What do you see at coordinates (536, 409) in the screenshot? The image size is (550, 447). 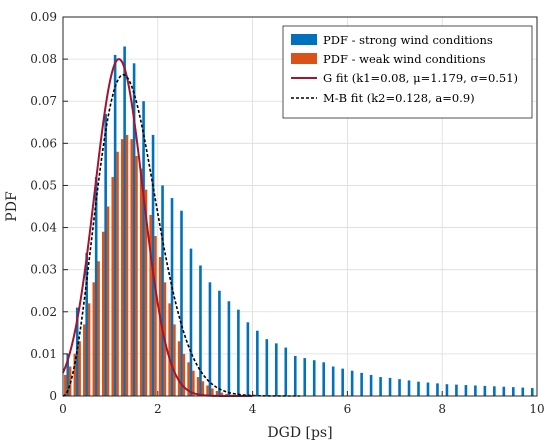 I see `x-tick-label: 10` at bounding box center [536, 409].